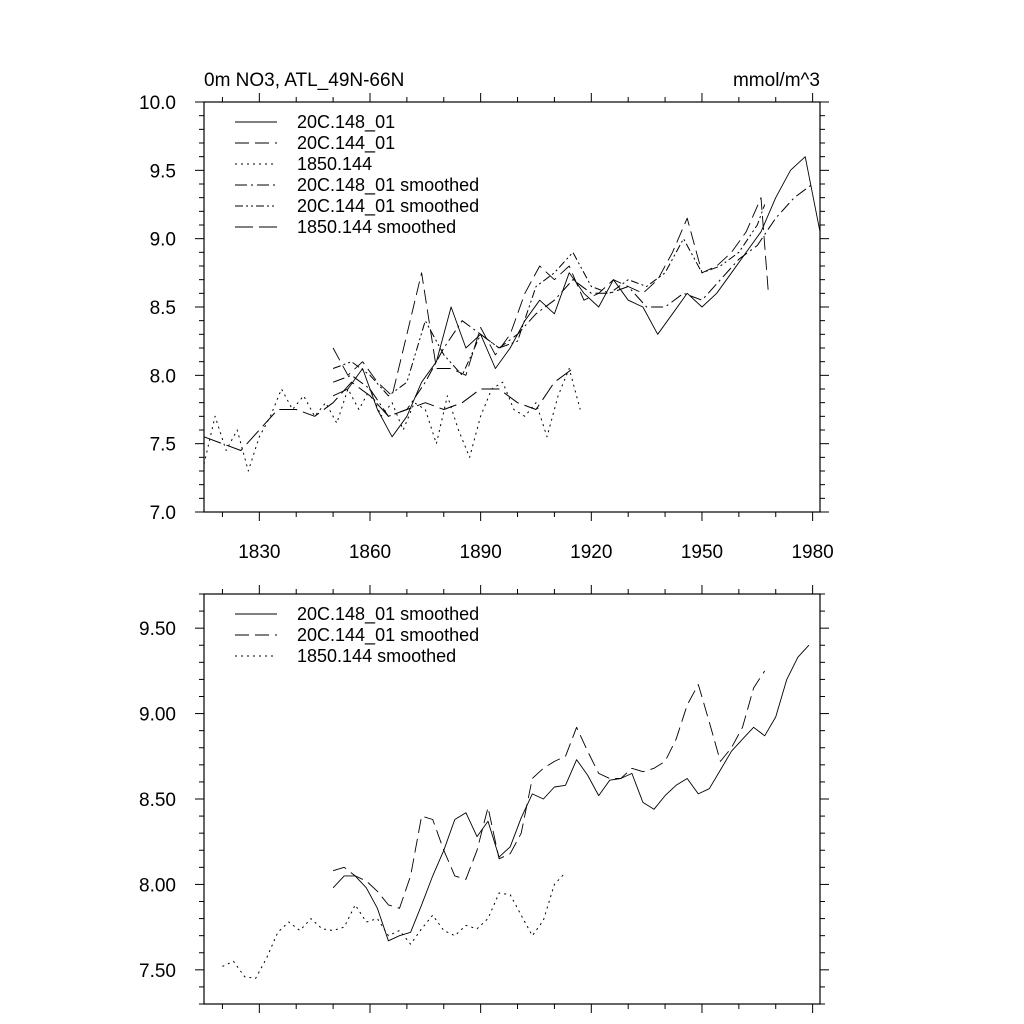 Image resolution: width=1024 pixels, height=1024 pixels. I want to click on legend-label-20c-144-01: 20C.144_01, so click(346, 143).